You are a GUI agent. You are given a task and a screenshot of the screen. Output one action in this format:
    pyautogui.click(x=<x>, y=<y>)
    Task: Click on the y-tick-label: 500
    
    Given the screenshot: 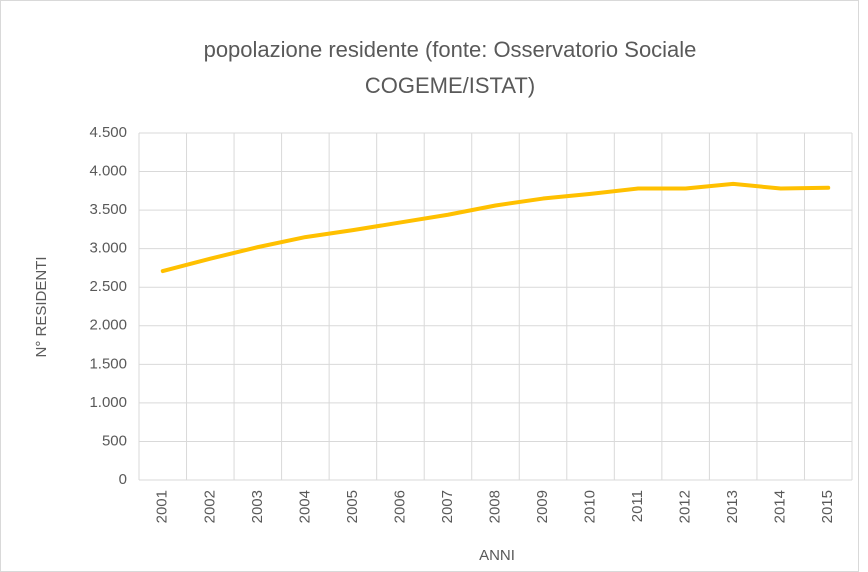 What is the action you would take?
    pyautogui.click(x=114, y=440)
    